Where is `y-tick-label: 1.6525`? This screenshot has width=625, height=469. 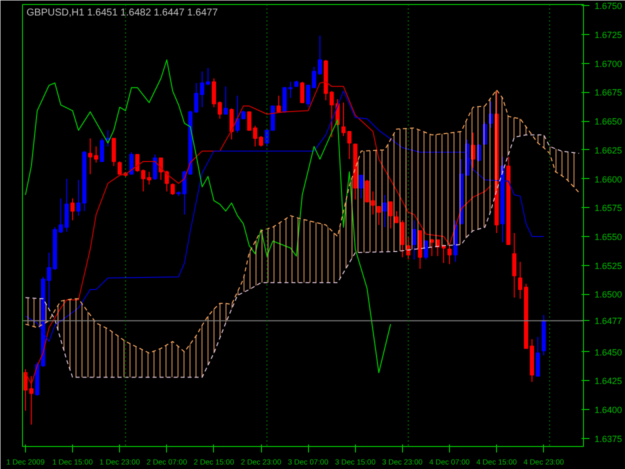 y-tick-label: 1.6525 is located at coordinates (608, 265).